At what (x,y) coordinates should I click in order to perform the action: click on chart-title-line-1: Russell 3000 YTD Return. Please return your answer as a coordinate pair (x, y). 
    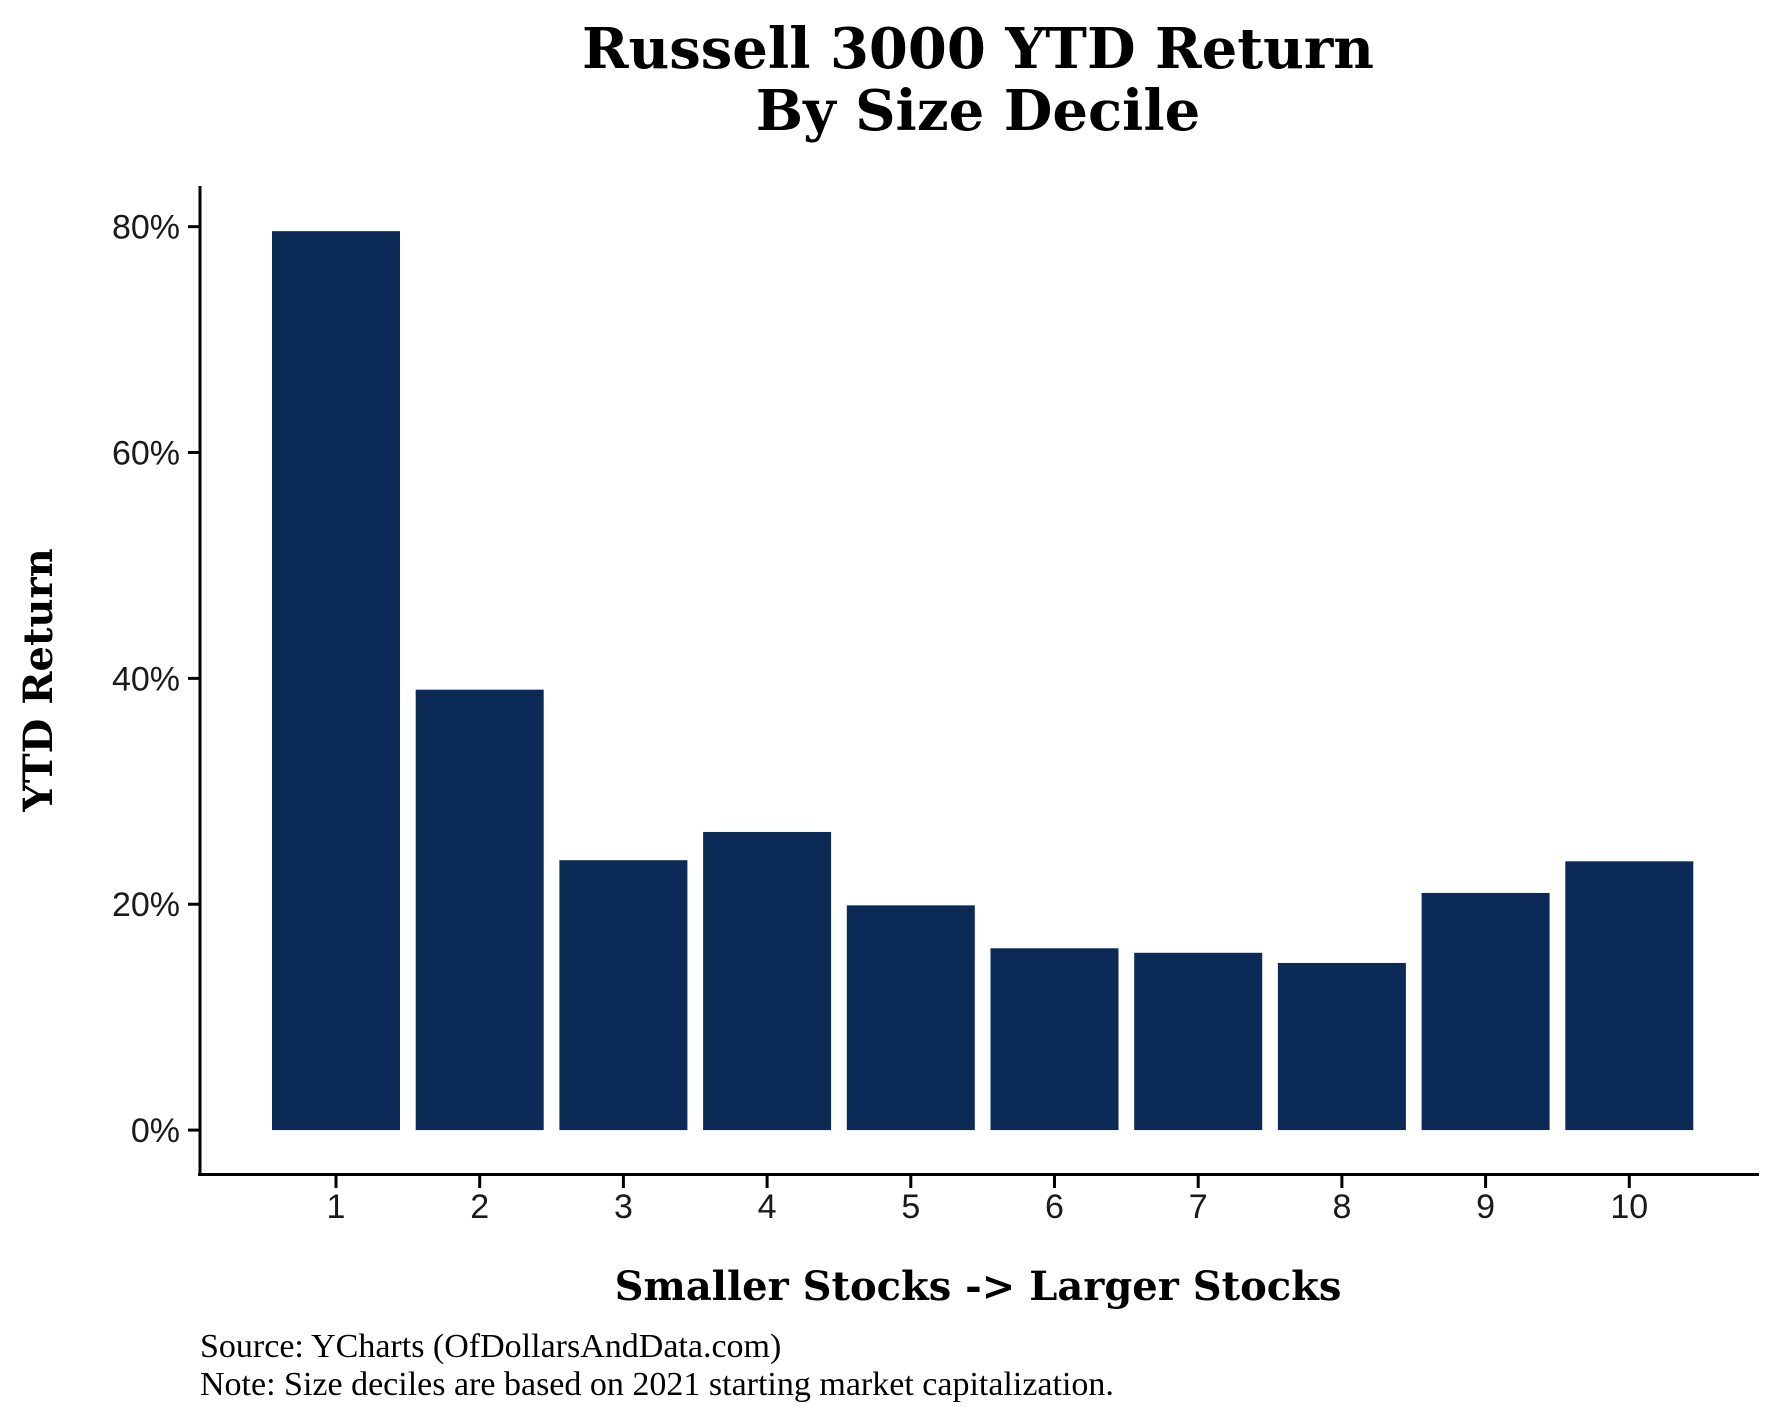
    Looking at the image, I should click on (978, 49).